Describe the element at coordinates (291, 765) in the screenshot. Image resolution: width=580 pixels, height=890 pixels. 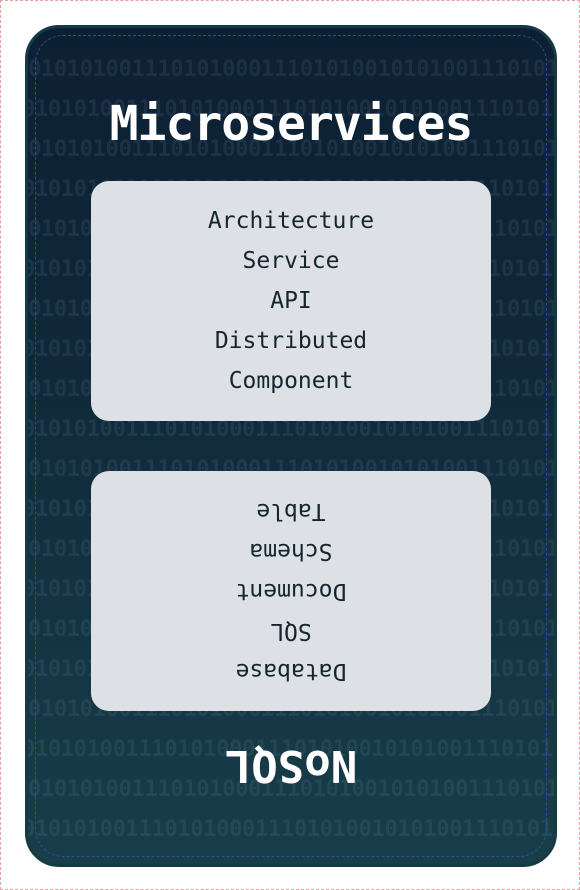
I see `card-footer-title: NoSQL` at that location.